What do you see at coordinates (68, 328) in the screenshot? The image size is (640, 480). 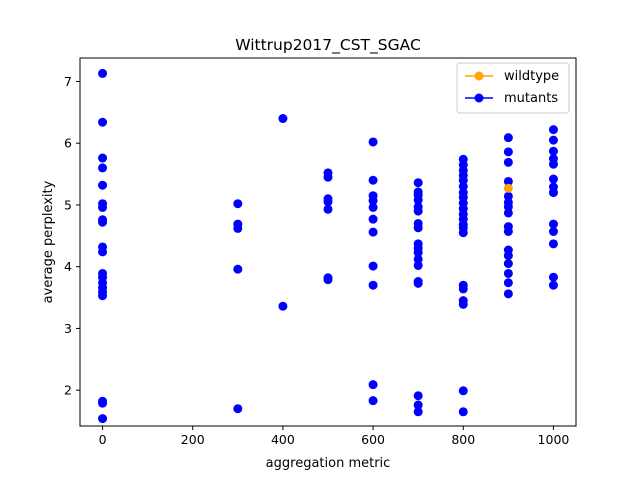 I see `y-tick-label: 3` at bounding box center [68, 328].